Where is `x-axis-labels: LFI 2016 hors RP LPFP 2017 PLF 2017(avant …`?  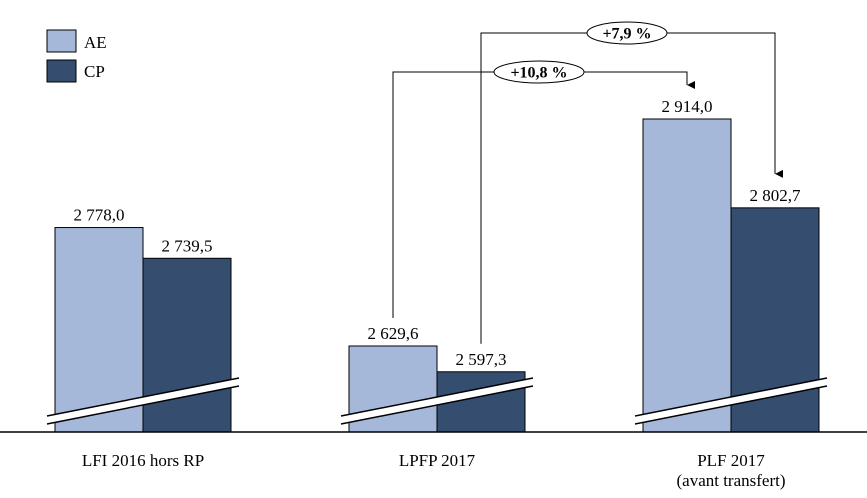
x-axis-labels: LFI 2016 hors RP LPFP 2017 PLF 2017(avant … is located at coordinates (434, 470).